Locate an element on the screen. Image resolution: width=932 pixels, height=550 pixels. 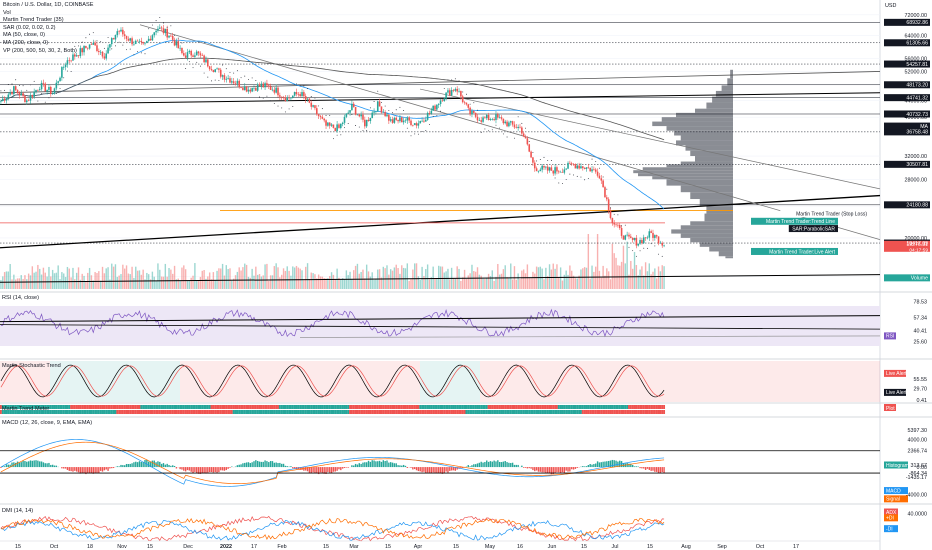
price-tick-label: 72000.00 is located at coordinates (916, 16).